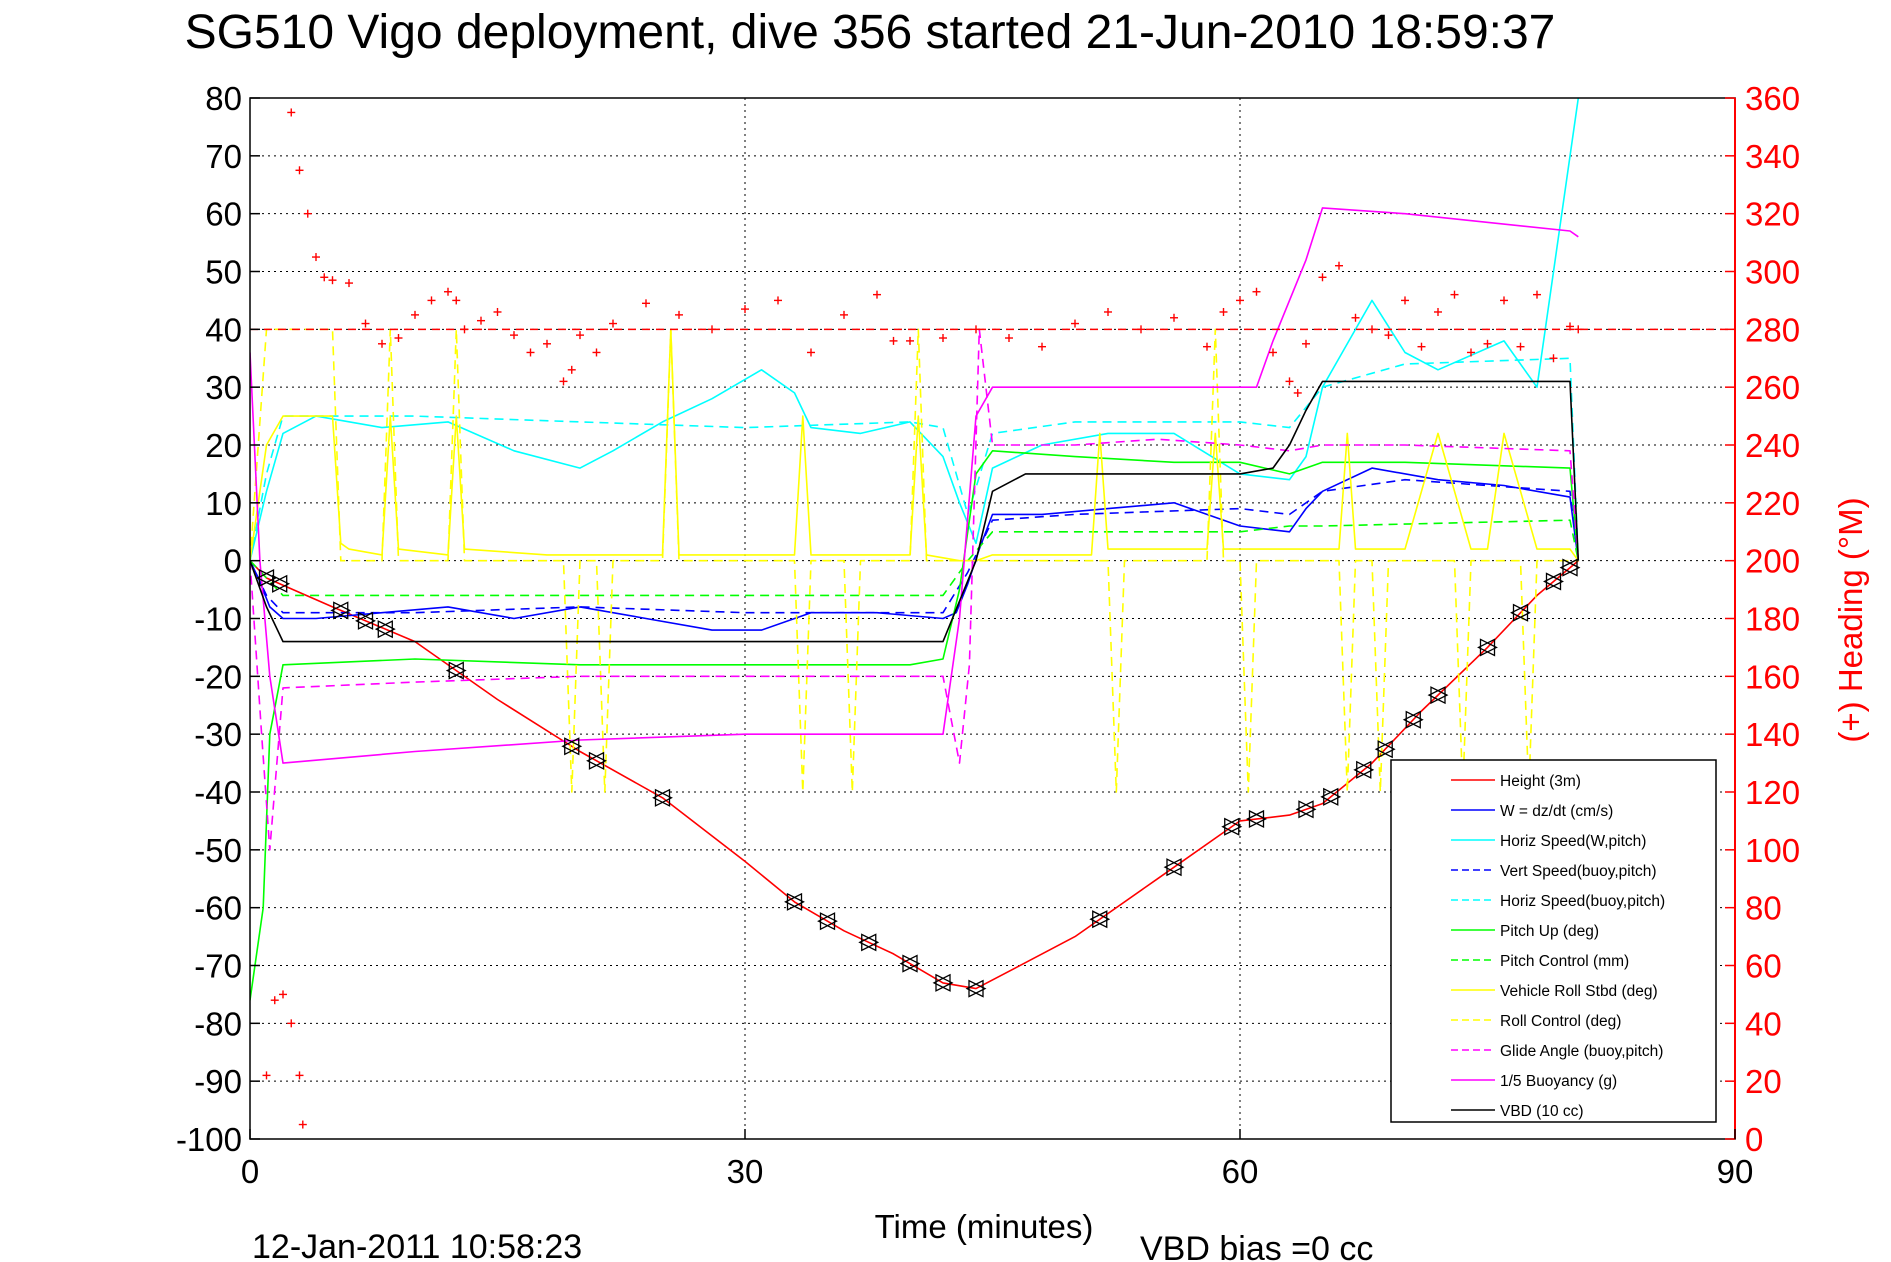 This screenshot has width=1891, height=1262. What do you see at coordinates (1578, 871) in the screenshot?
I see `legend-label-3: Vert Speed(buoy,pitch)` at bounding box center [1578, 871].